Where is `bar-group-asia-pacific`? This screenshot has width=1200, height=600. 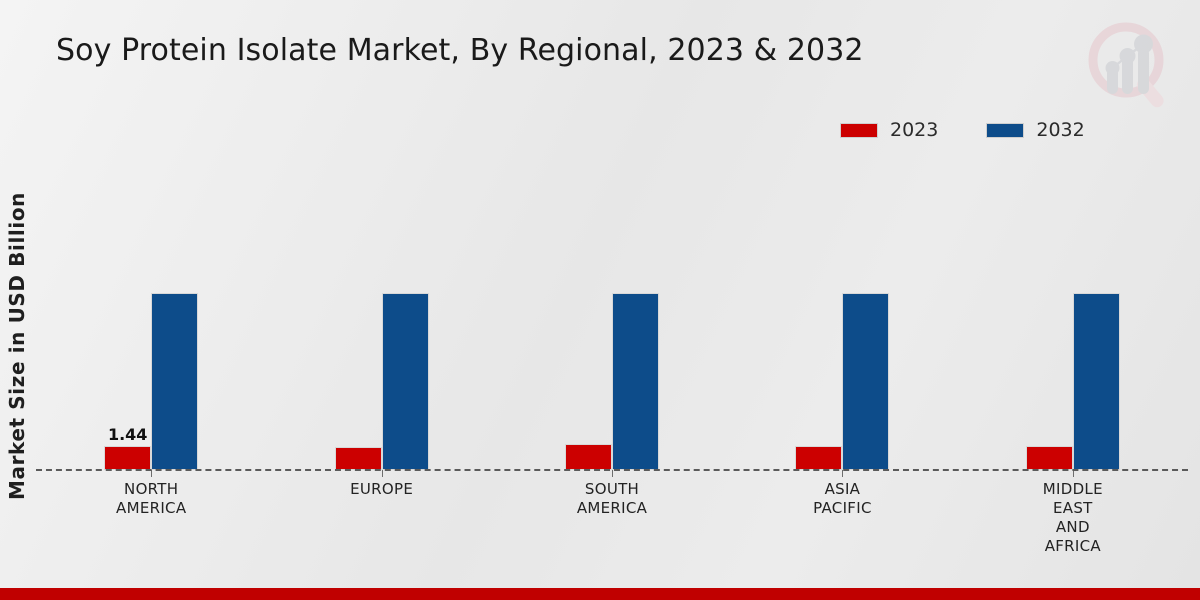
bar-group-asia-pacific is located at coordinates (842, 323).